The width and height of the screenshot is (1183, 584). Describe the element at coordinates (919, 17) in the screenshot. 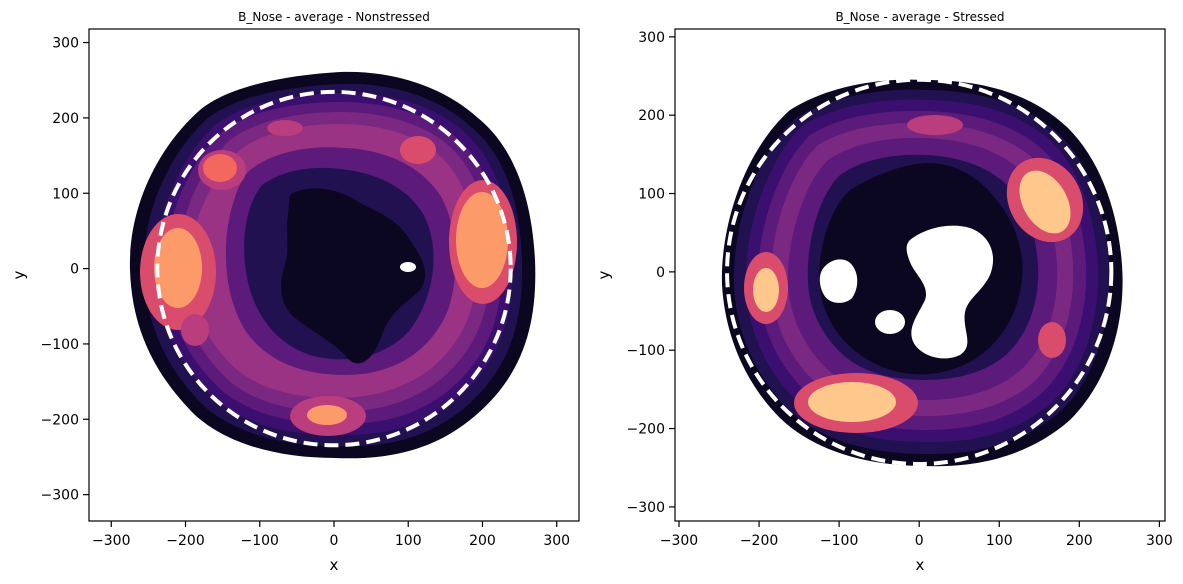

I see `chart-title: B_Nose - average - Stressed` at that location.